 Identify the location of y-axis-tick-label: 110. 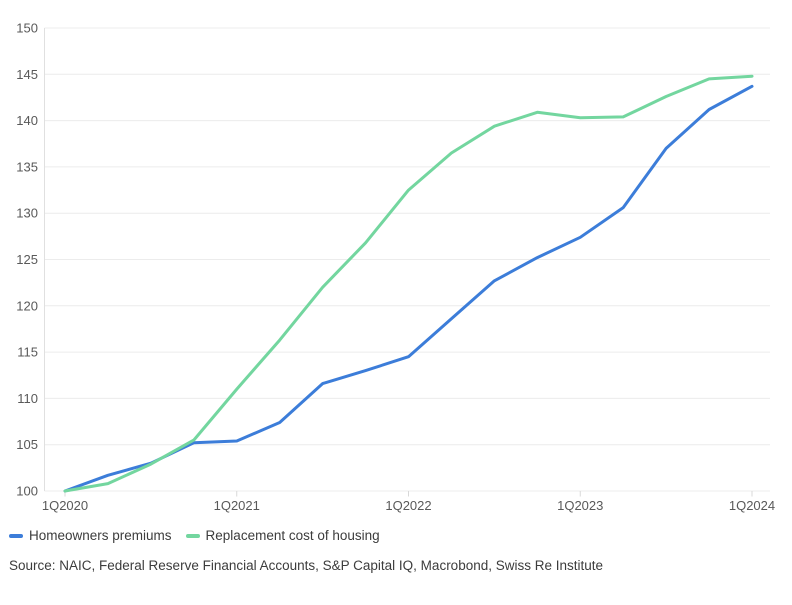
(27, 398).